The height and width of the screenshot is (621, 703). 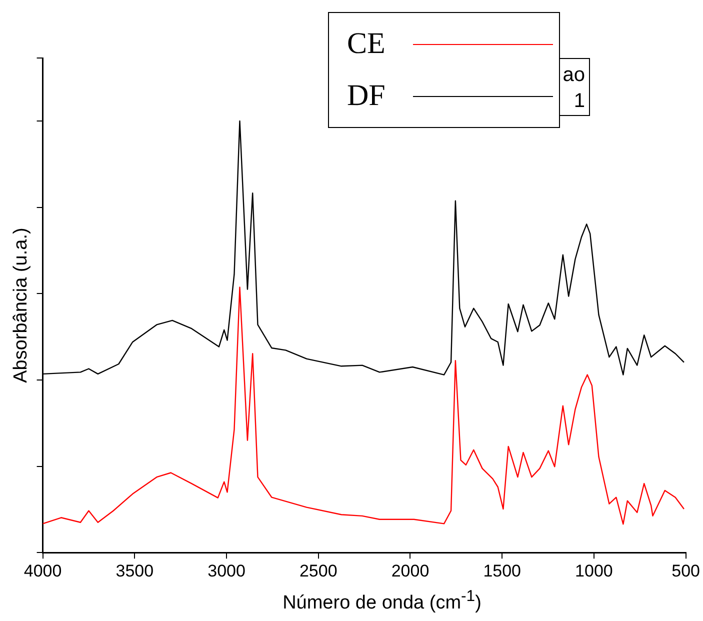 I want to click on text: 1, so click(x=578, y=101).